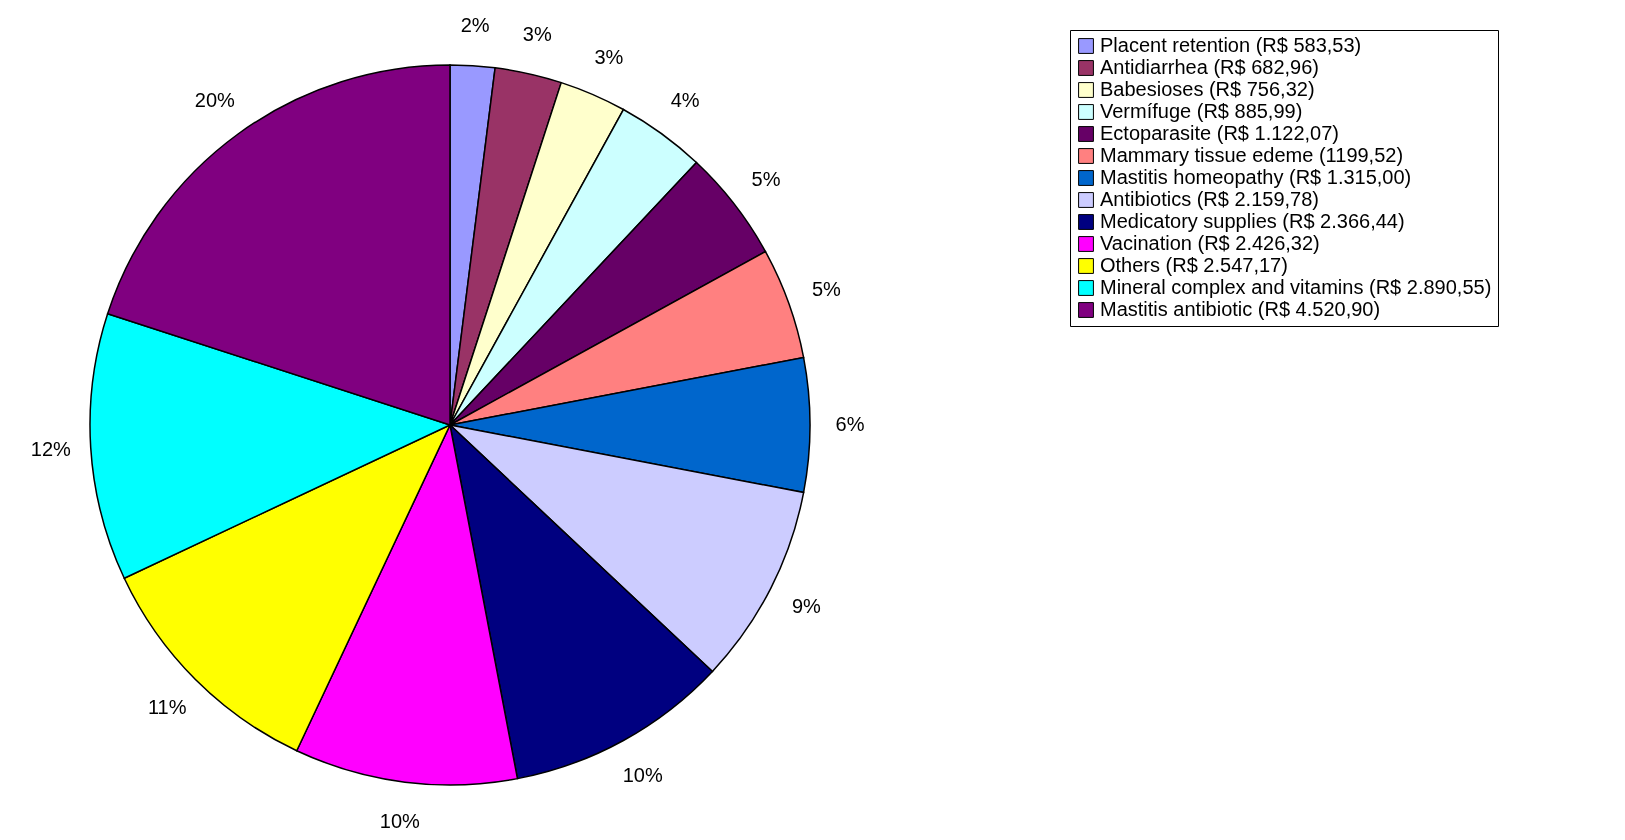  What do you see at coordinates (215, 100) in the screenshot?
I see `data-label: 20%` at bounding box center [215, 100].